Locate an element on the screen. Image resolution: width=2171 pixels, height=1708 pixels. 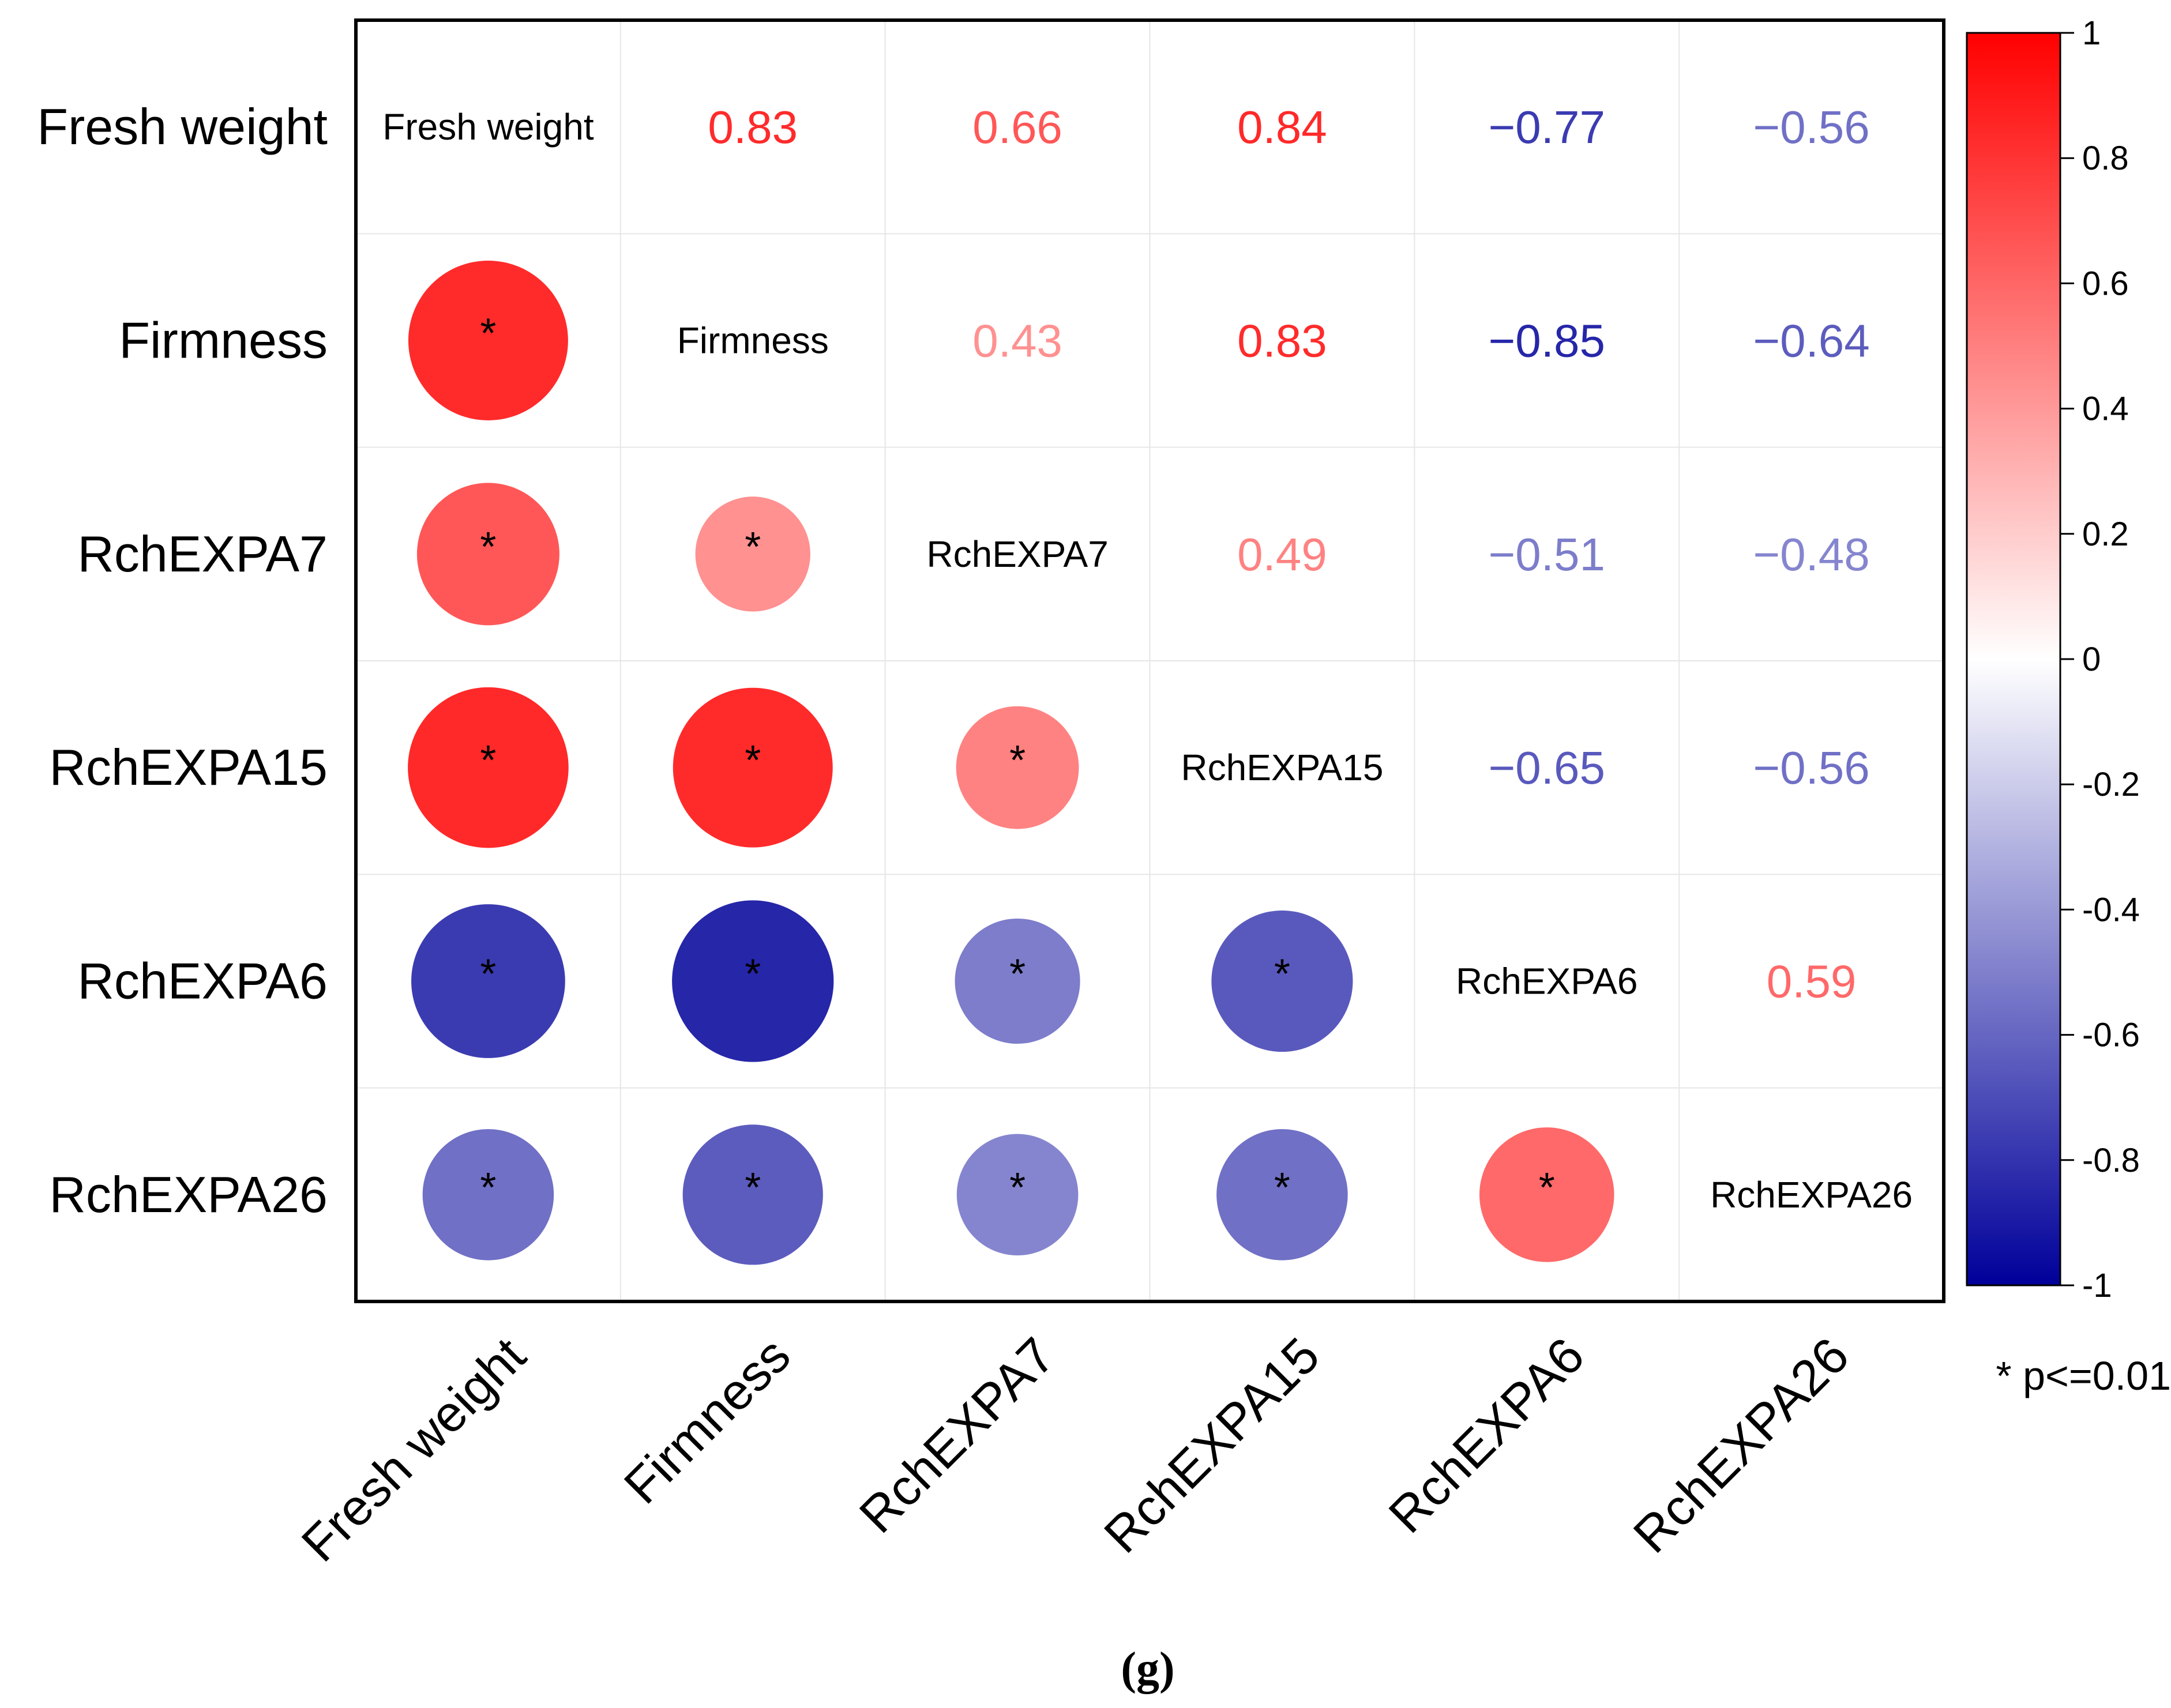
colorbar-tick-label: 0.8 is located at coordinates (2105, 158).